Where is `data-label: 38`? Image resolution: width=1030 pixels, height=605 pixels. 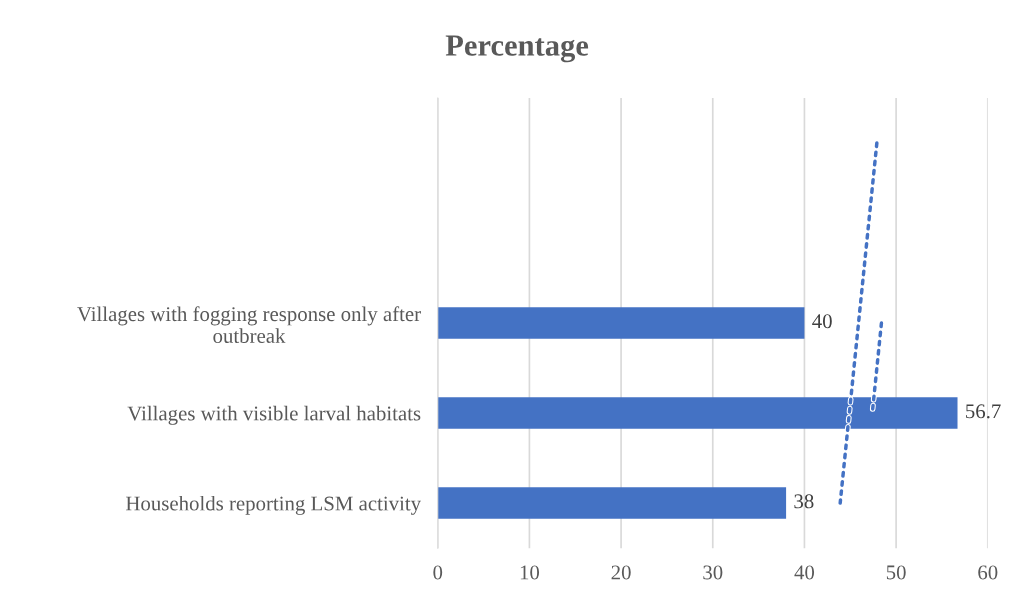 data-label: 38 is located at coordinates (804, 501).